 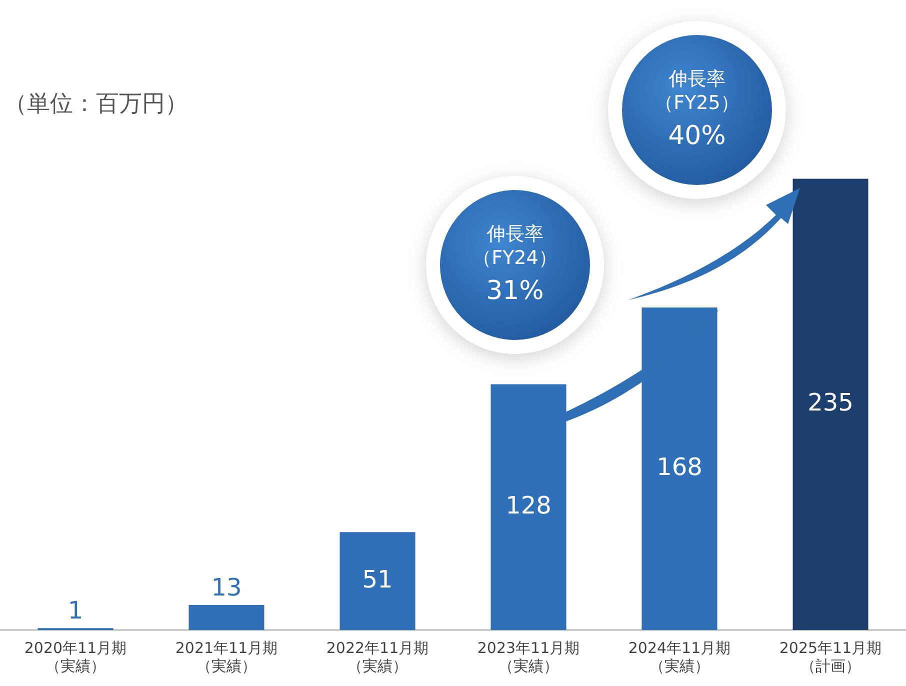 I want to click on circle-badge: 伸長率（FY24）31%, so click(x=515, y=265).